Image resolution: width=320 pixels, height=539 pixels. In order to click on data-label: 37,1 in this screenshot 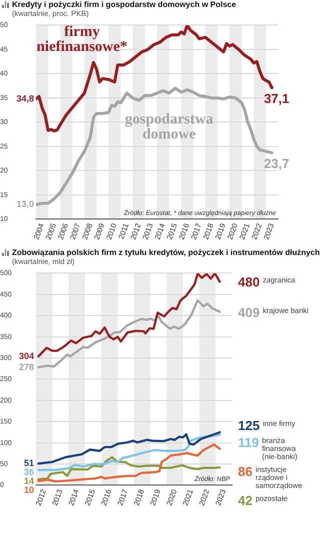, I will do `click(277, 98)`.